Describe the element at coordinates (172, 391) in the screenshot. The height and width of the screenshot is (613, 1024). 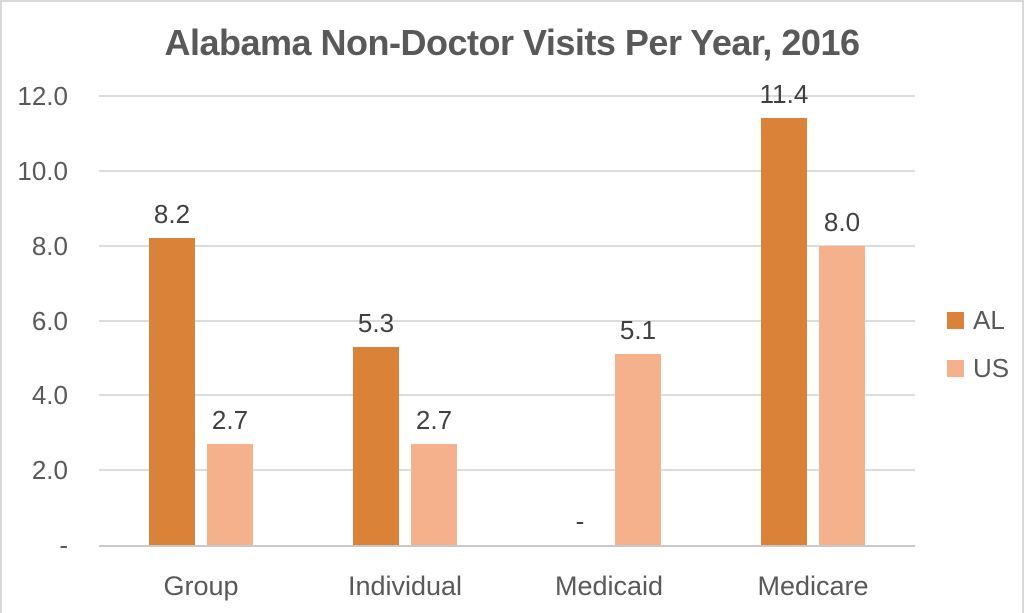
I see `bar-al-group` at that location.